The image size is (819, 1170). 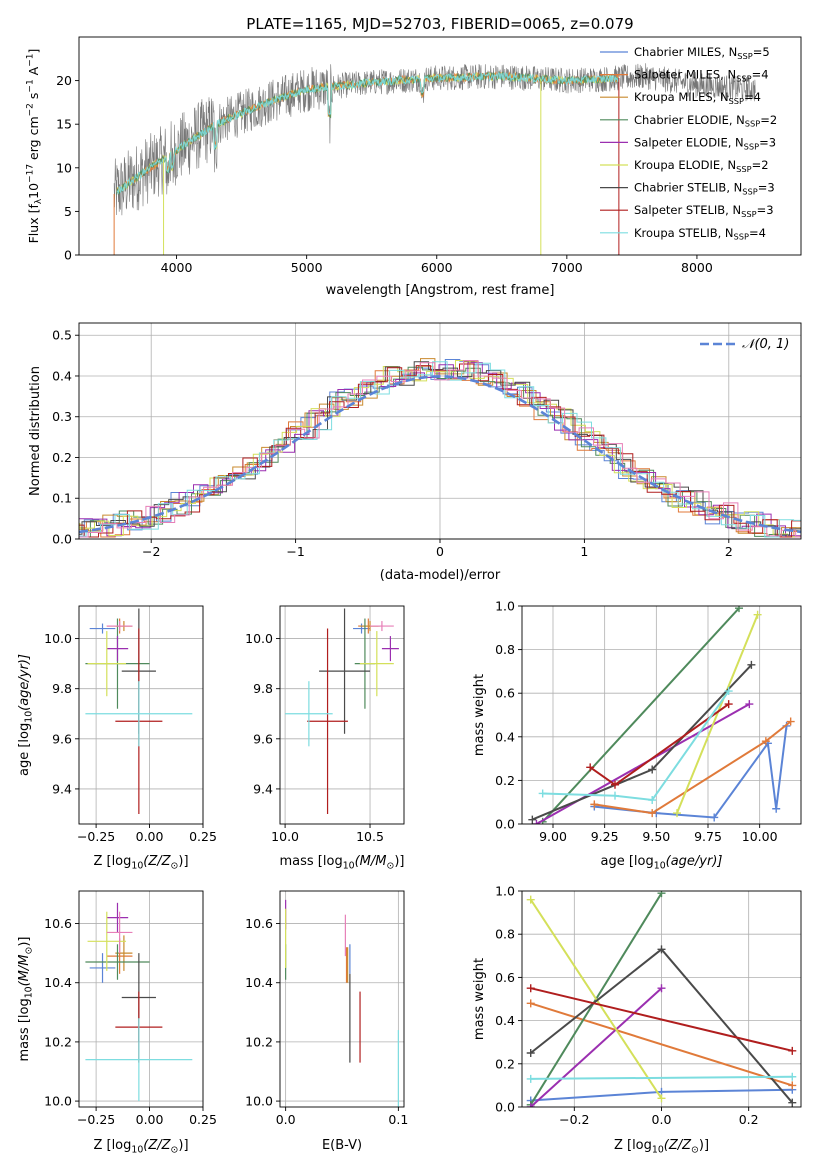 What do you see at coordinates (574, 1119) in the screenshot?
I see `weight-Z-xtick-label: −0.2` at bounding box center [574, 1119].